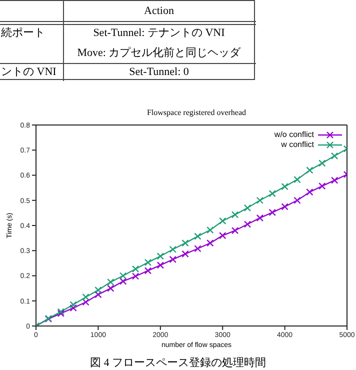 Image resolution: width=356 pixels, height=370 pixels. What do you see at coordinates (159, 11) in the screenshot?
I see `text: Action` at bounding box center [159, 11].